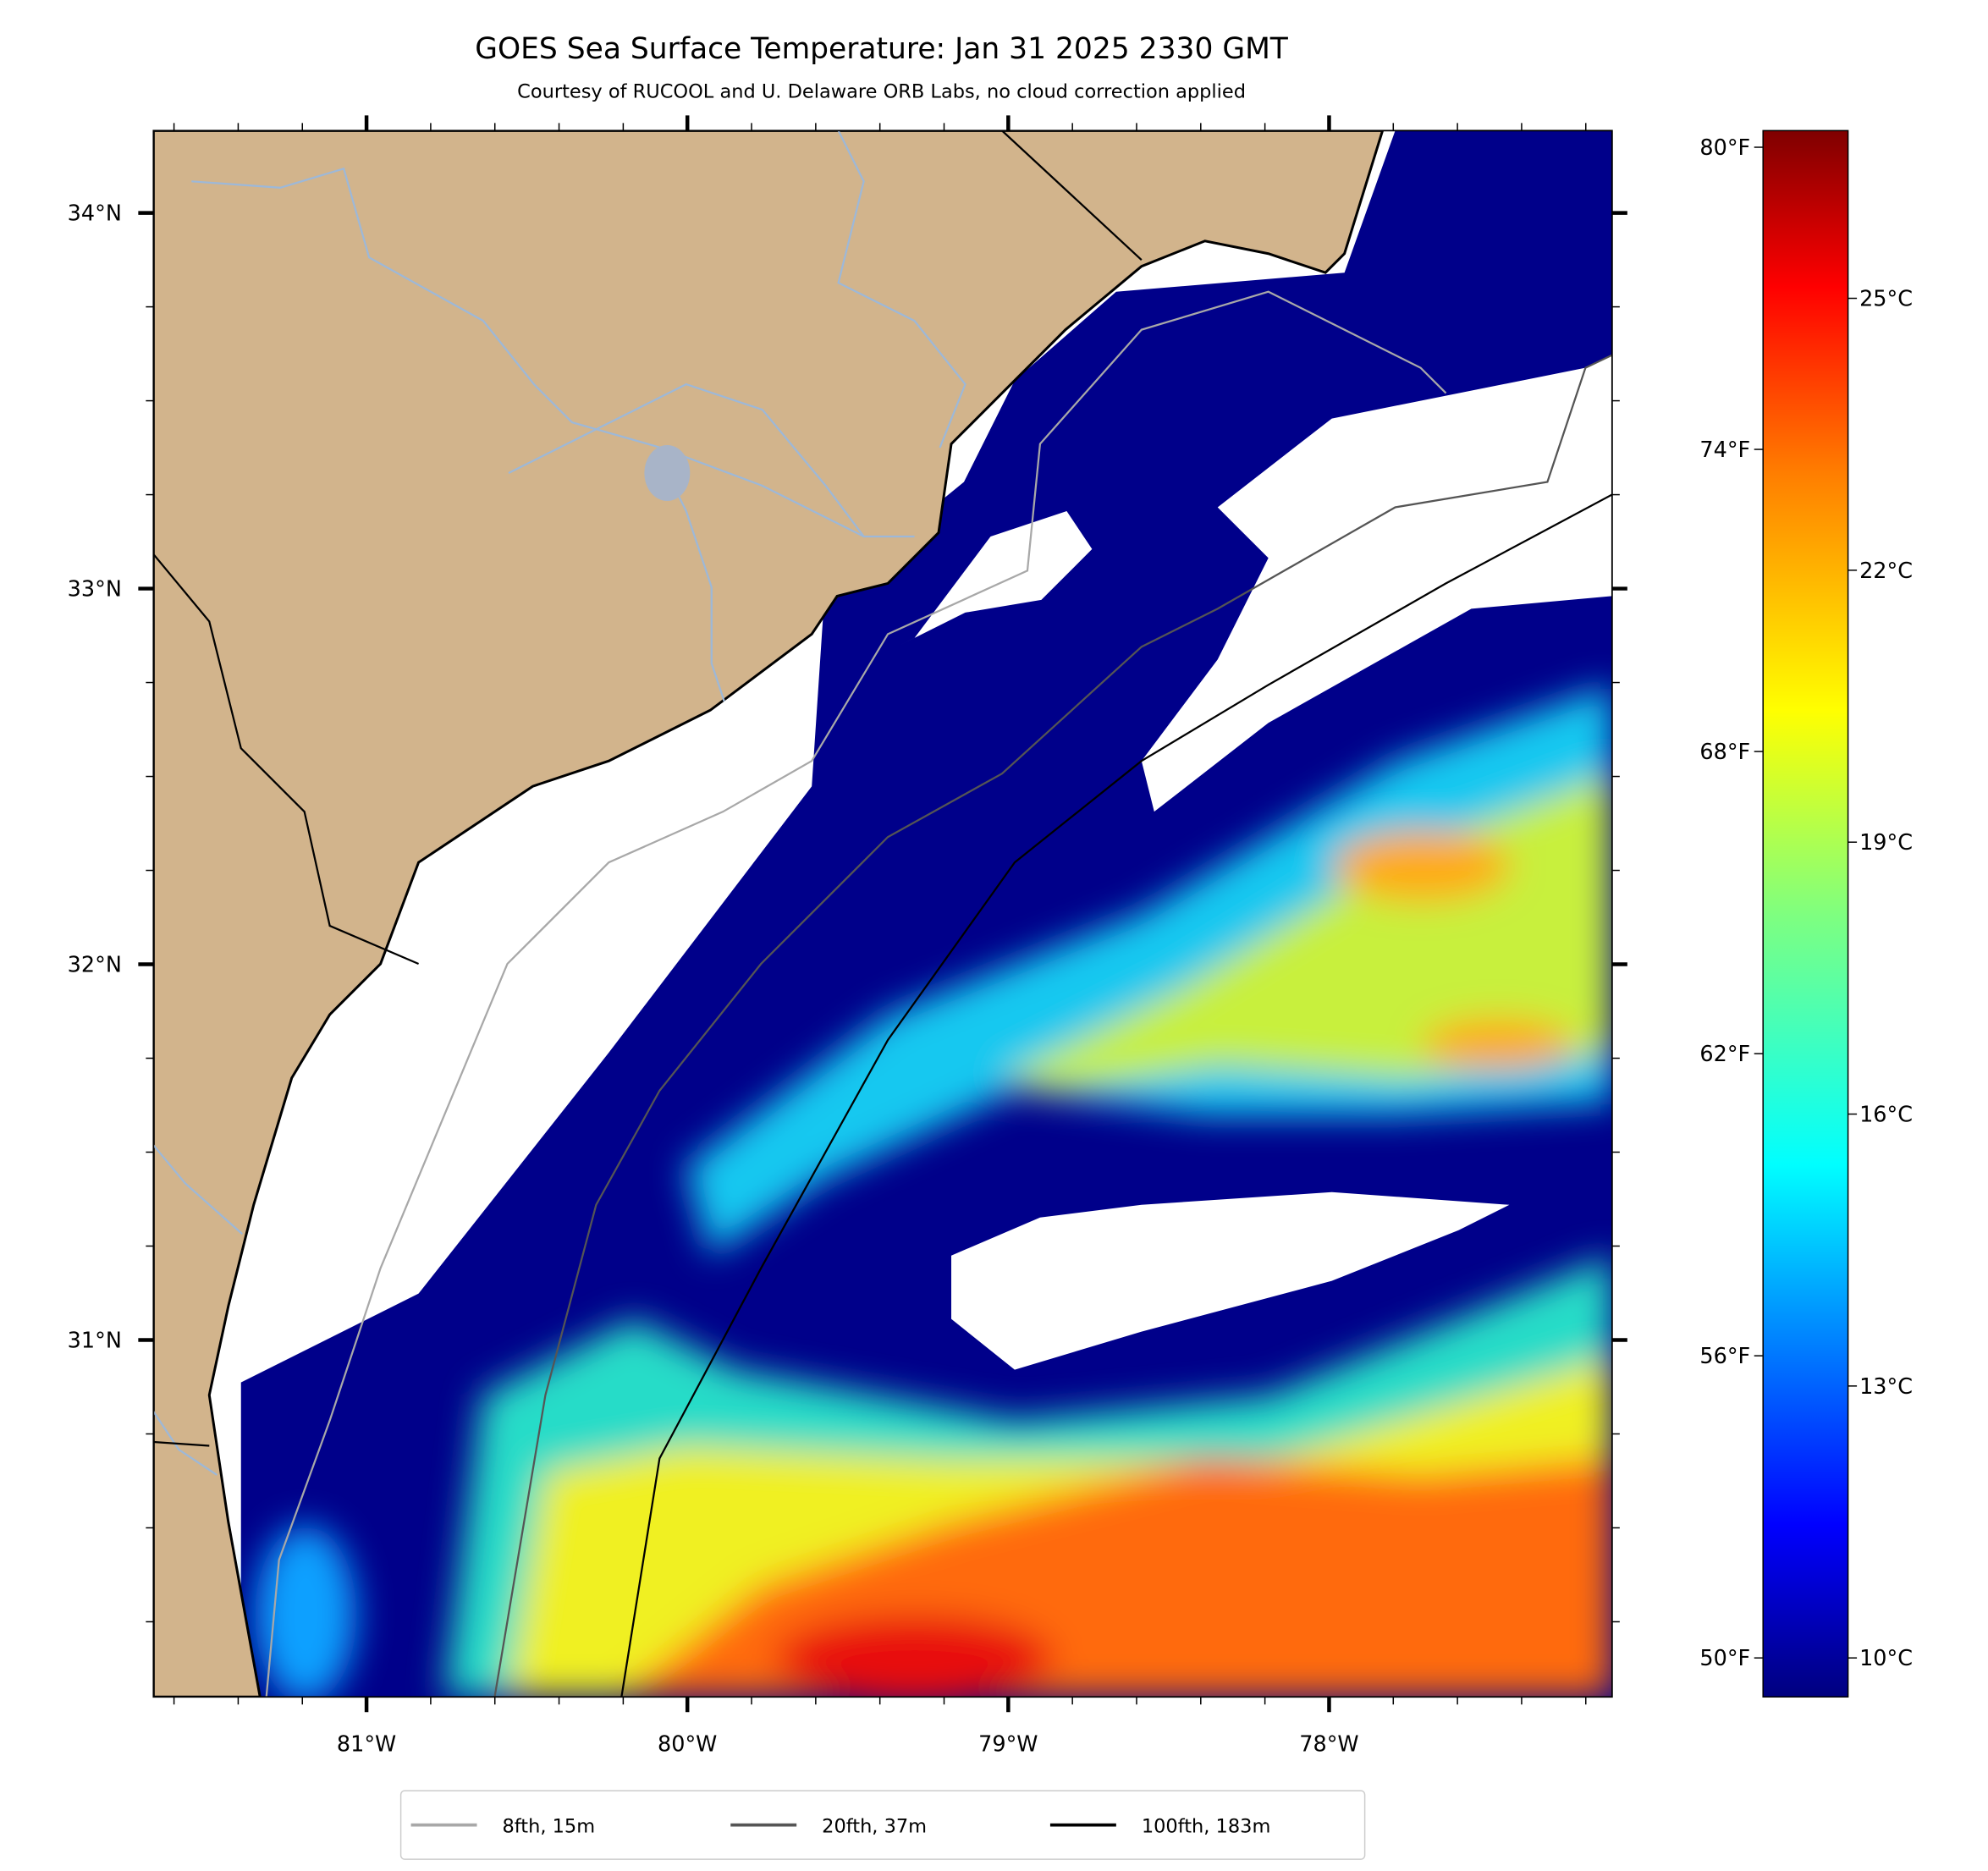 The width and height of the screenshot is (1988, 1871). I want to click on celsius-tick-label: 13°C, so click(1886, 1387).